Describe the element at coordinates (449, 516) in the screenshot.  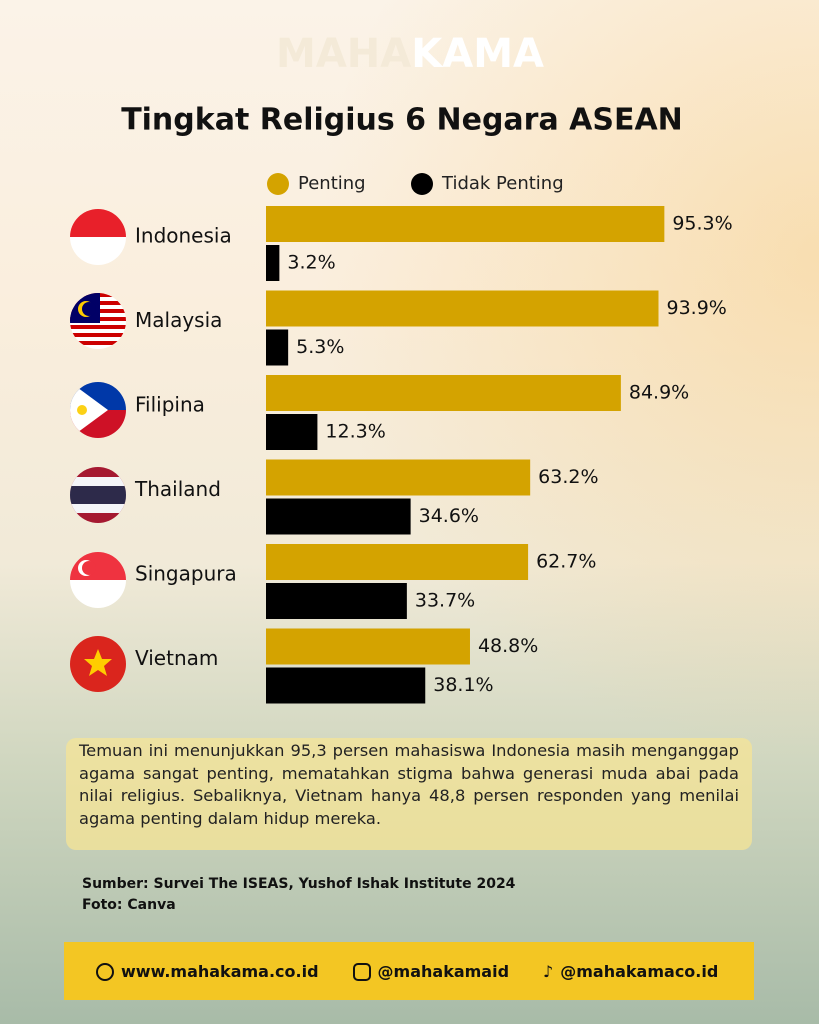
I see `value-label: 34.6%` at that location.